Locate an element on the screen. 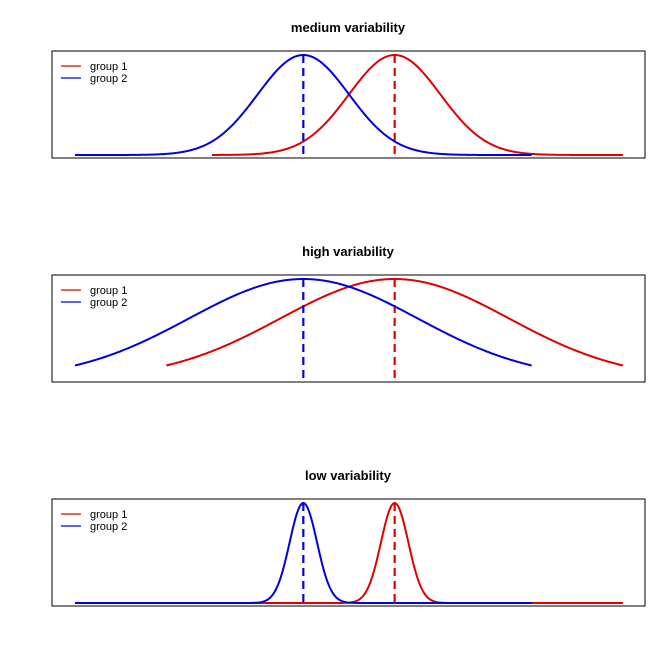  panel-title: medium variability is located at coordinates (348, 27).